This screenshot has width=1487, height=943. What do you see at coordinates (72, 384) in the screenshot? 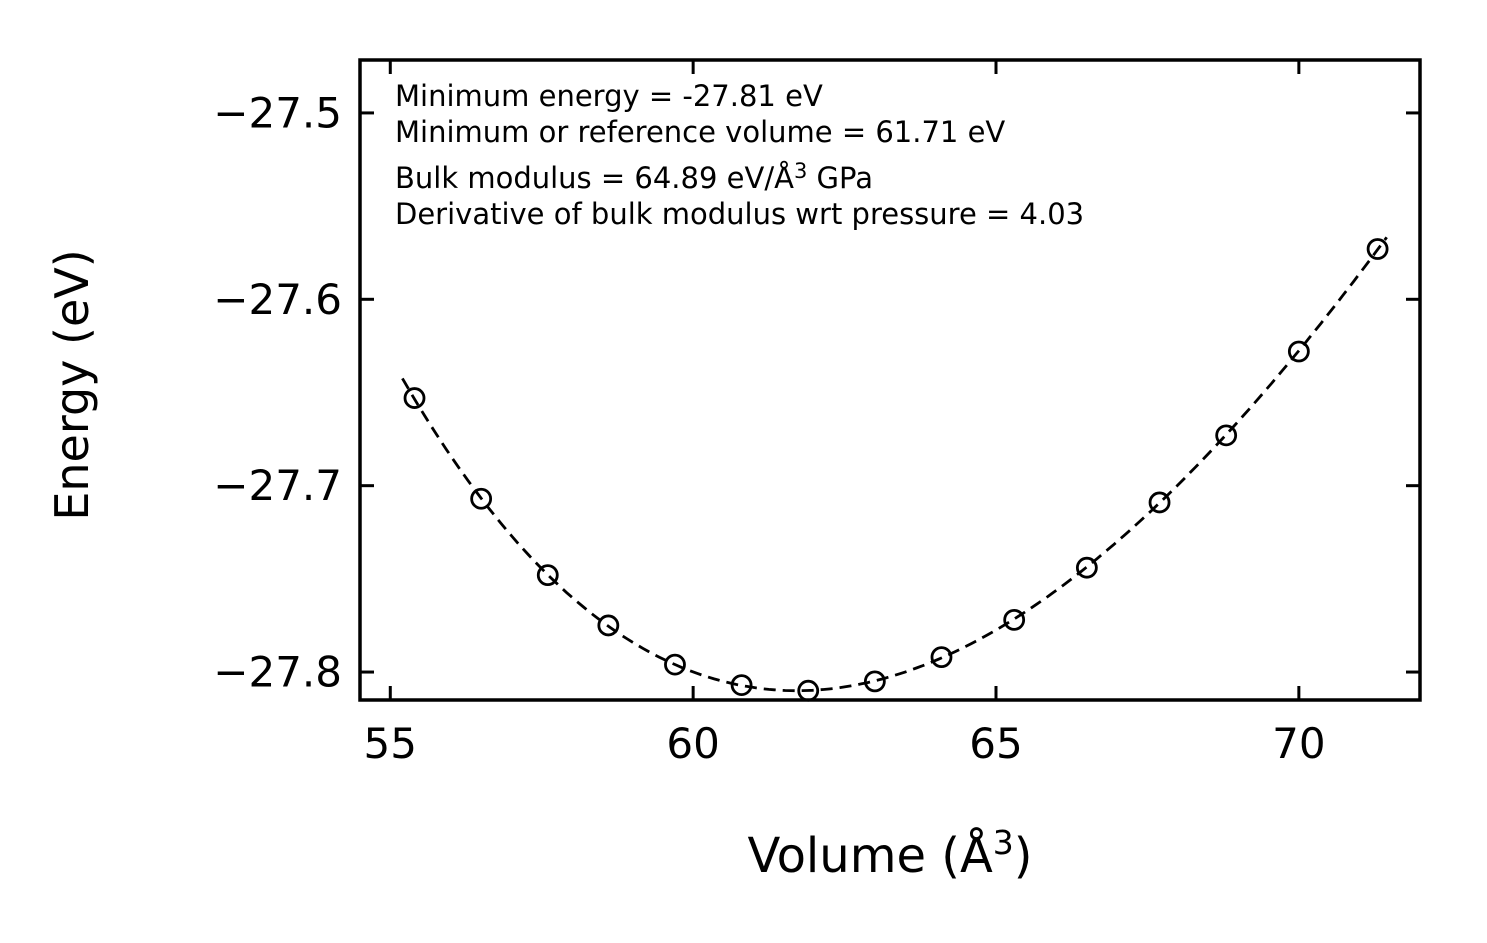
I see `y-axis-label: Energy (eV)` at bounding box center [72, 384].